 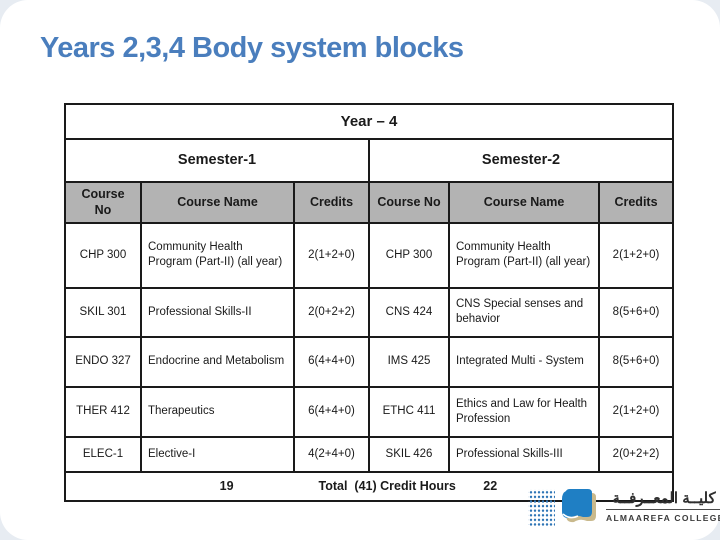 I want to click on semester-1-total: 19, so click(x=226, y=485).